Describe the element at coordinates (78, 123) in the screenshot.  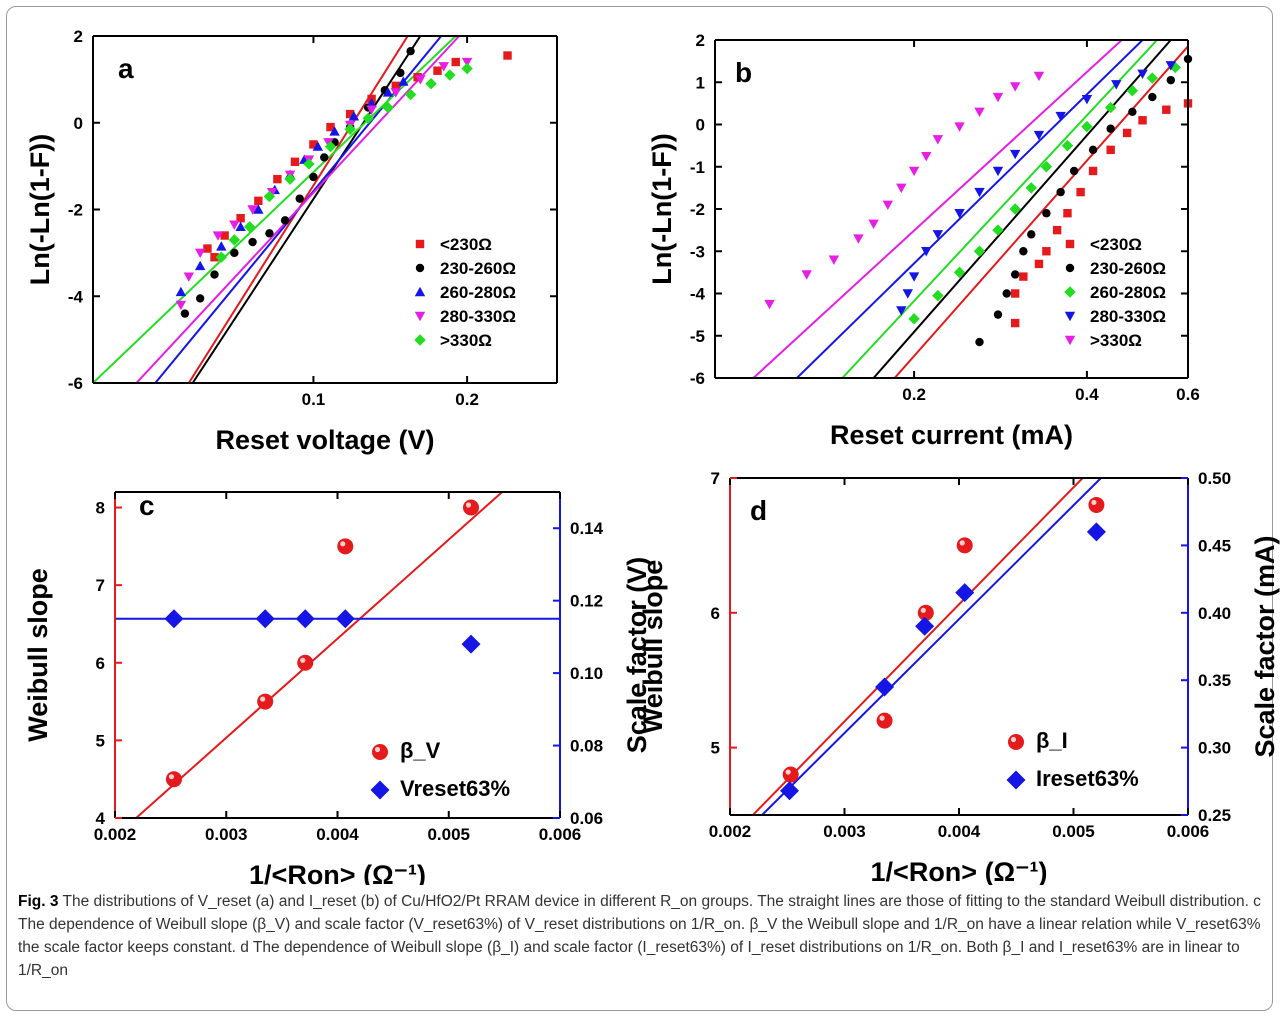
I see `y-tick-label: 0` at that location.